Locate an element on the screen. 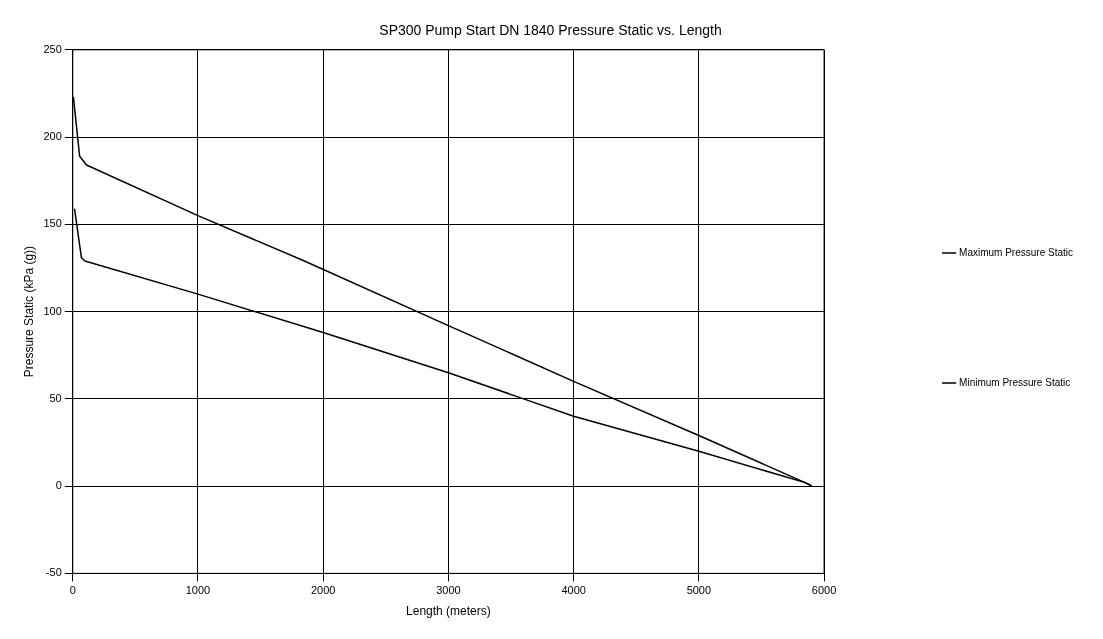 This screenshot has height=639, width=1103. x-tick-label: 6000 is located at coordinates (824, 590).